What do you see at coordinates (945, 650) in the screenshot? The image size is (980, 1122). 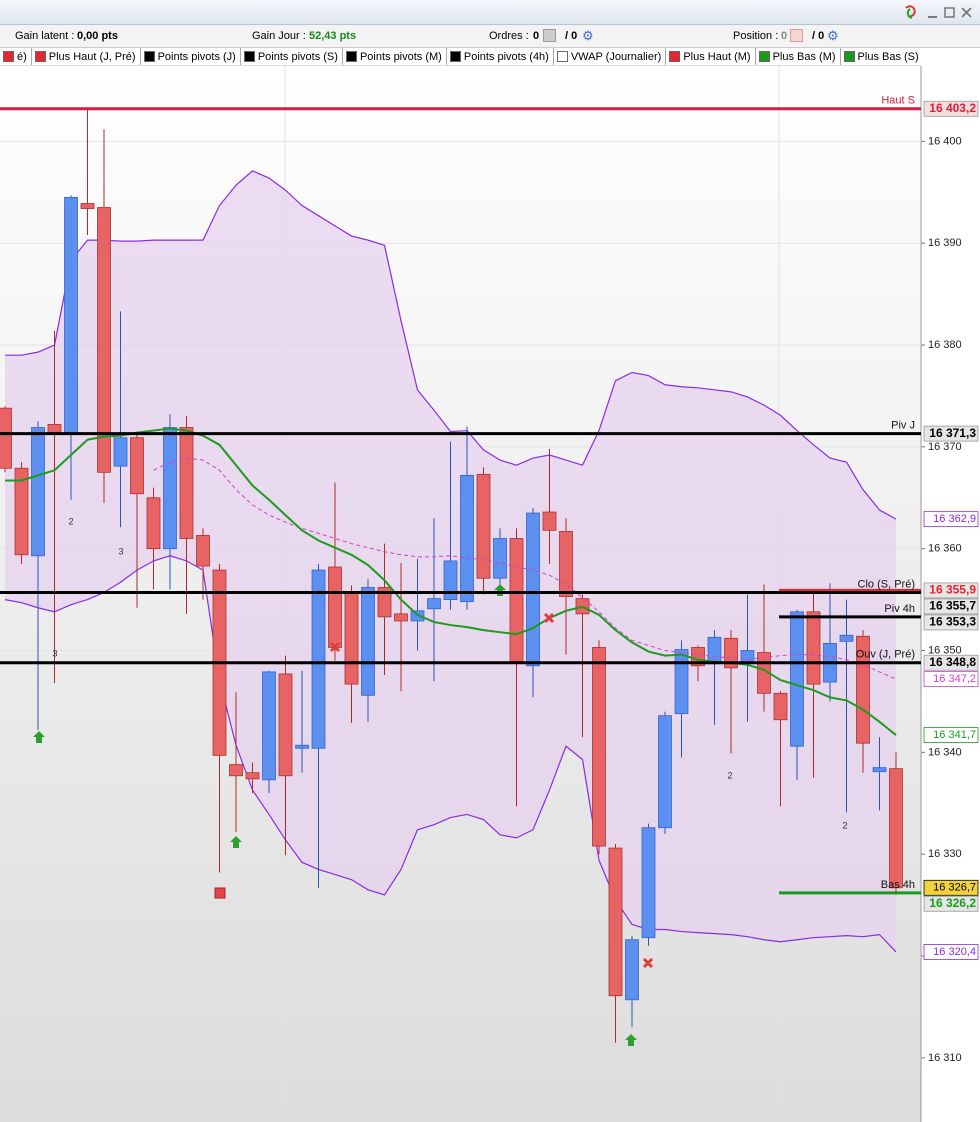 I see `y-tick-label: 16 350` at bounding box center [945, 650].